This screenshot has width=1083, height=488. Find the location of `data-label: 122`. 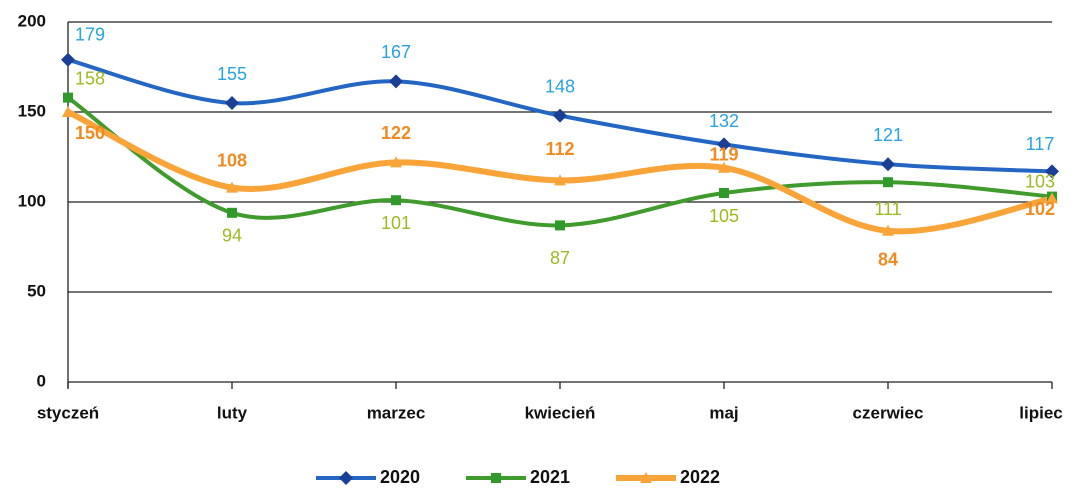

data-label: 122 is located at coordinates (396, 133).